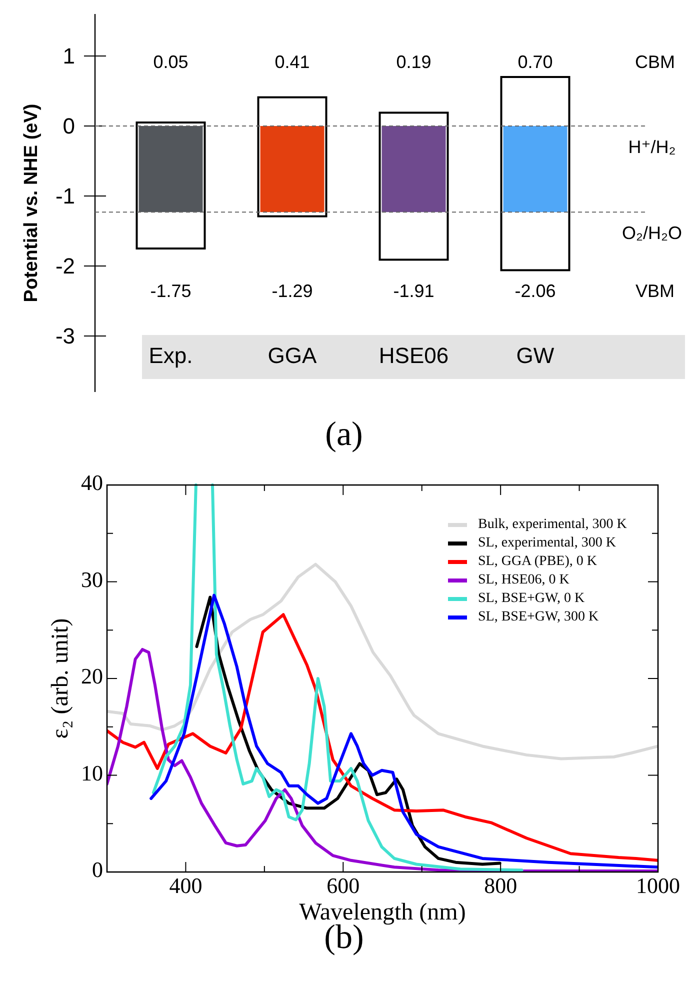  I want to click on x-tick-label: 800, so click(501, 885).